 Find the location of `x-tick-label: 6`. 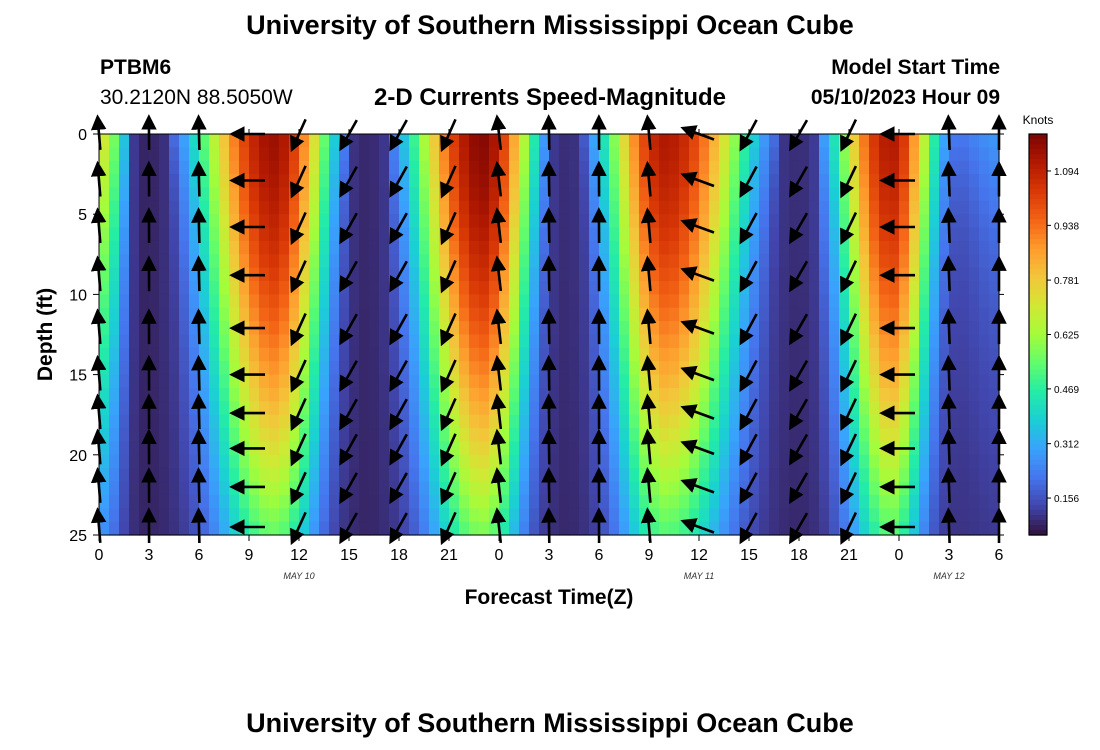

x-tick-label: 6 is located at coordinates (199, 555).